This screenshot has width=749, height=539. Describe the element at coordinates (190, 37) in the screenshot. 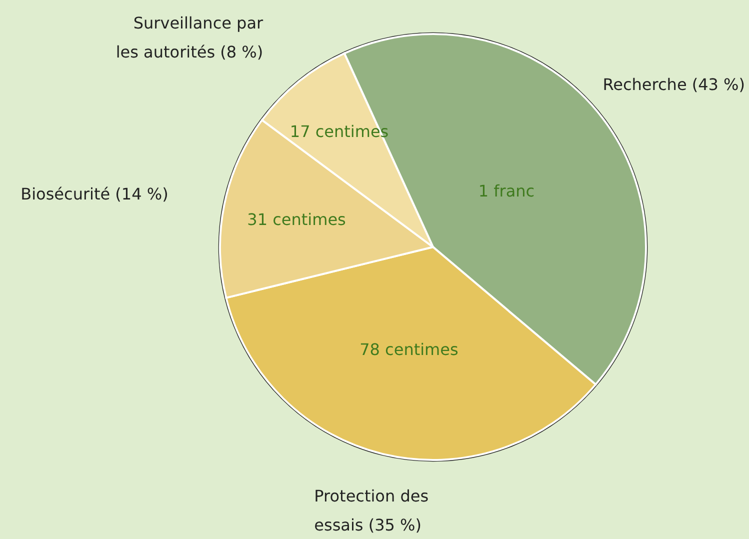

I see `slice-label: Surveillance par les autorités (8 %)` at that location.